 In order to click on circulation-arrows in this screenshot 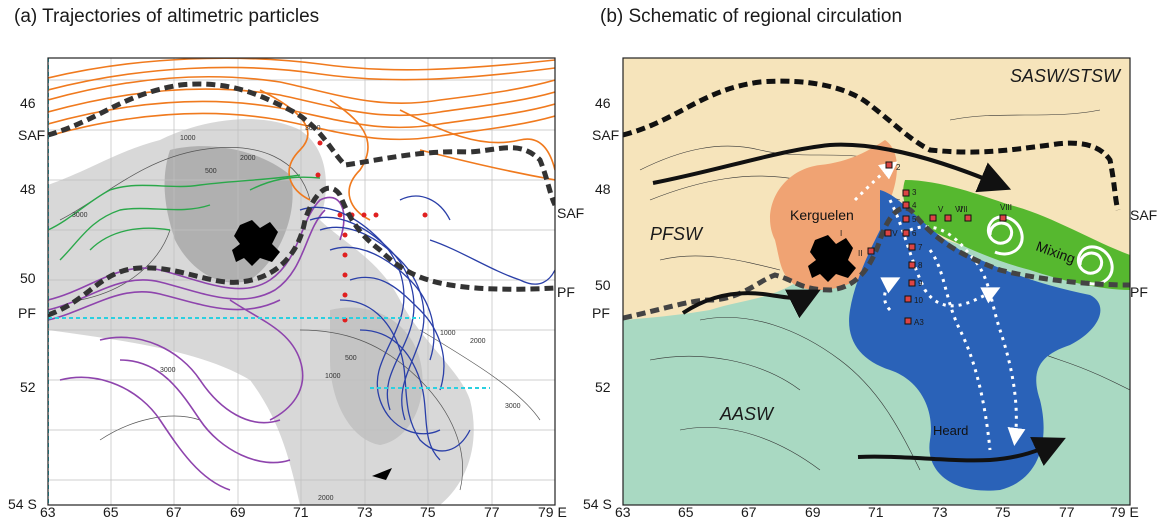, I will do `click(939, 306)`.